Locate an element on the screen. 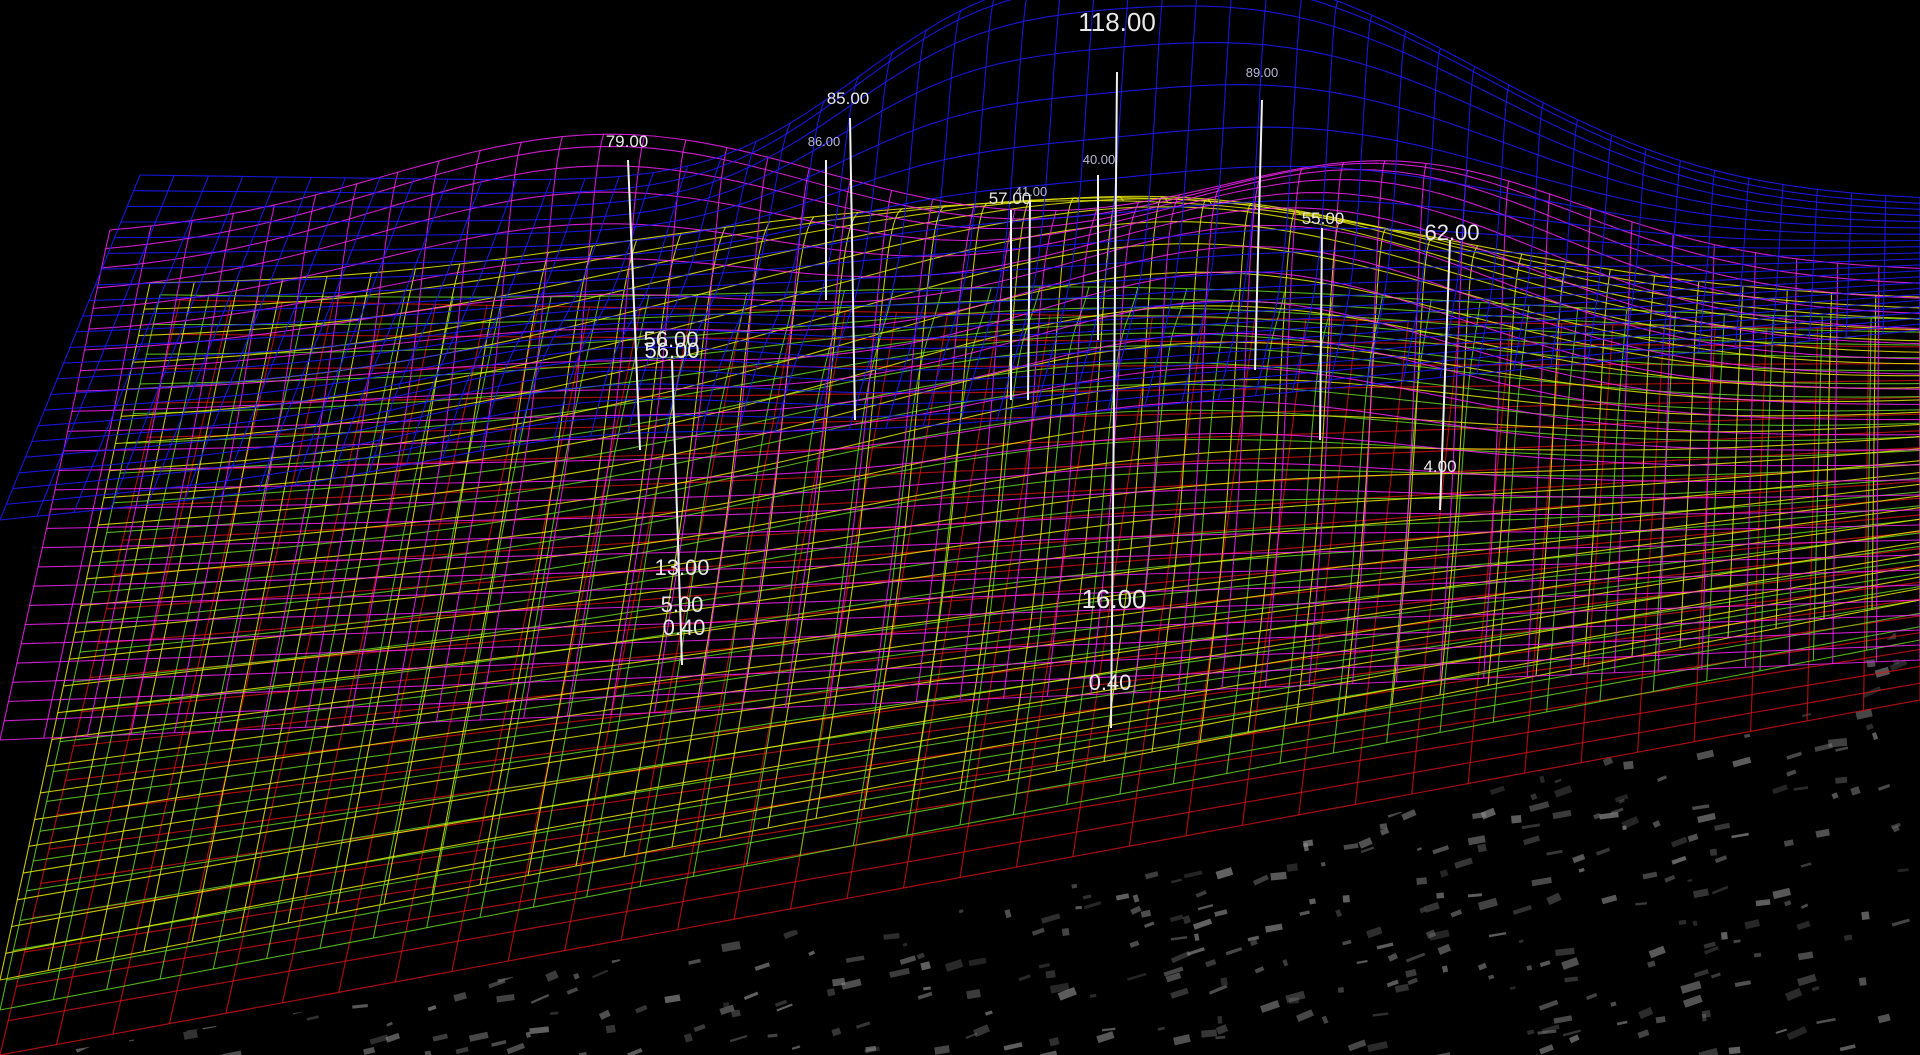 The width and height of the screenshot is (1920, 1055). peak-label: 16.00 is located at coordinates (1113, 599).